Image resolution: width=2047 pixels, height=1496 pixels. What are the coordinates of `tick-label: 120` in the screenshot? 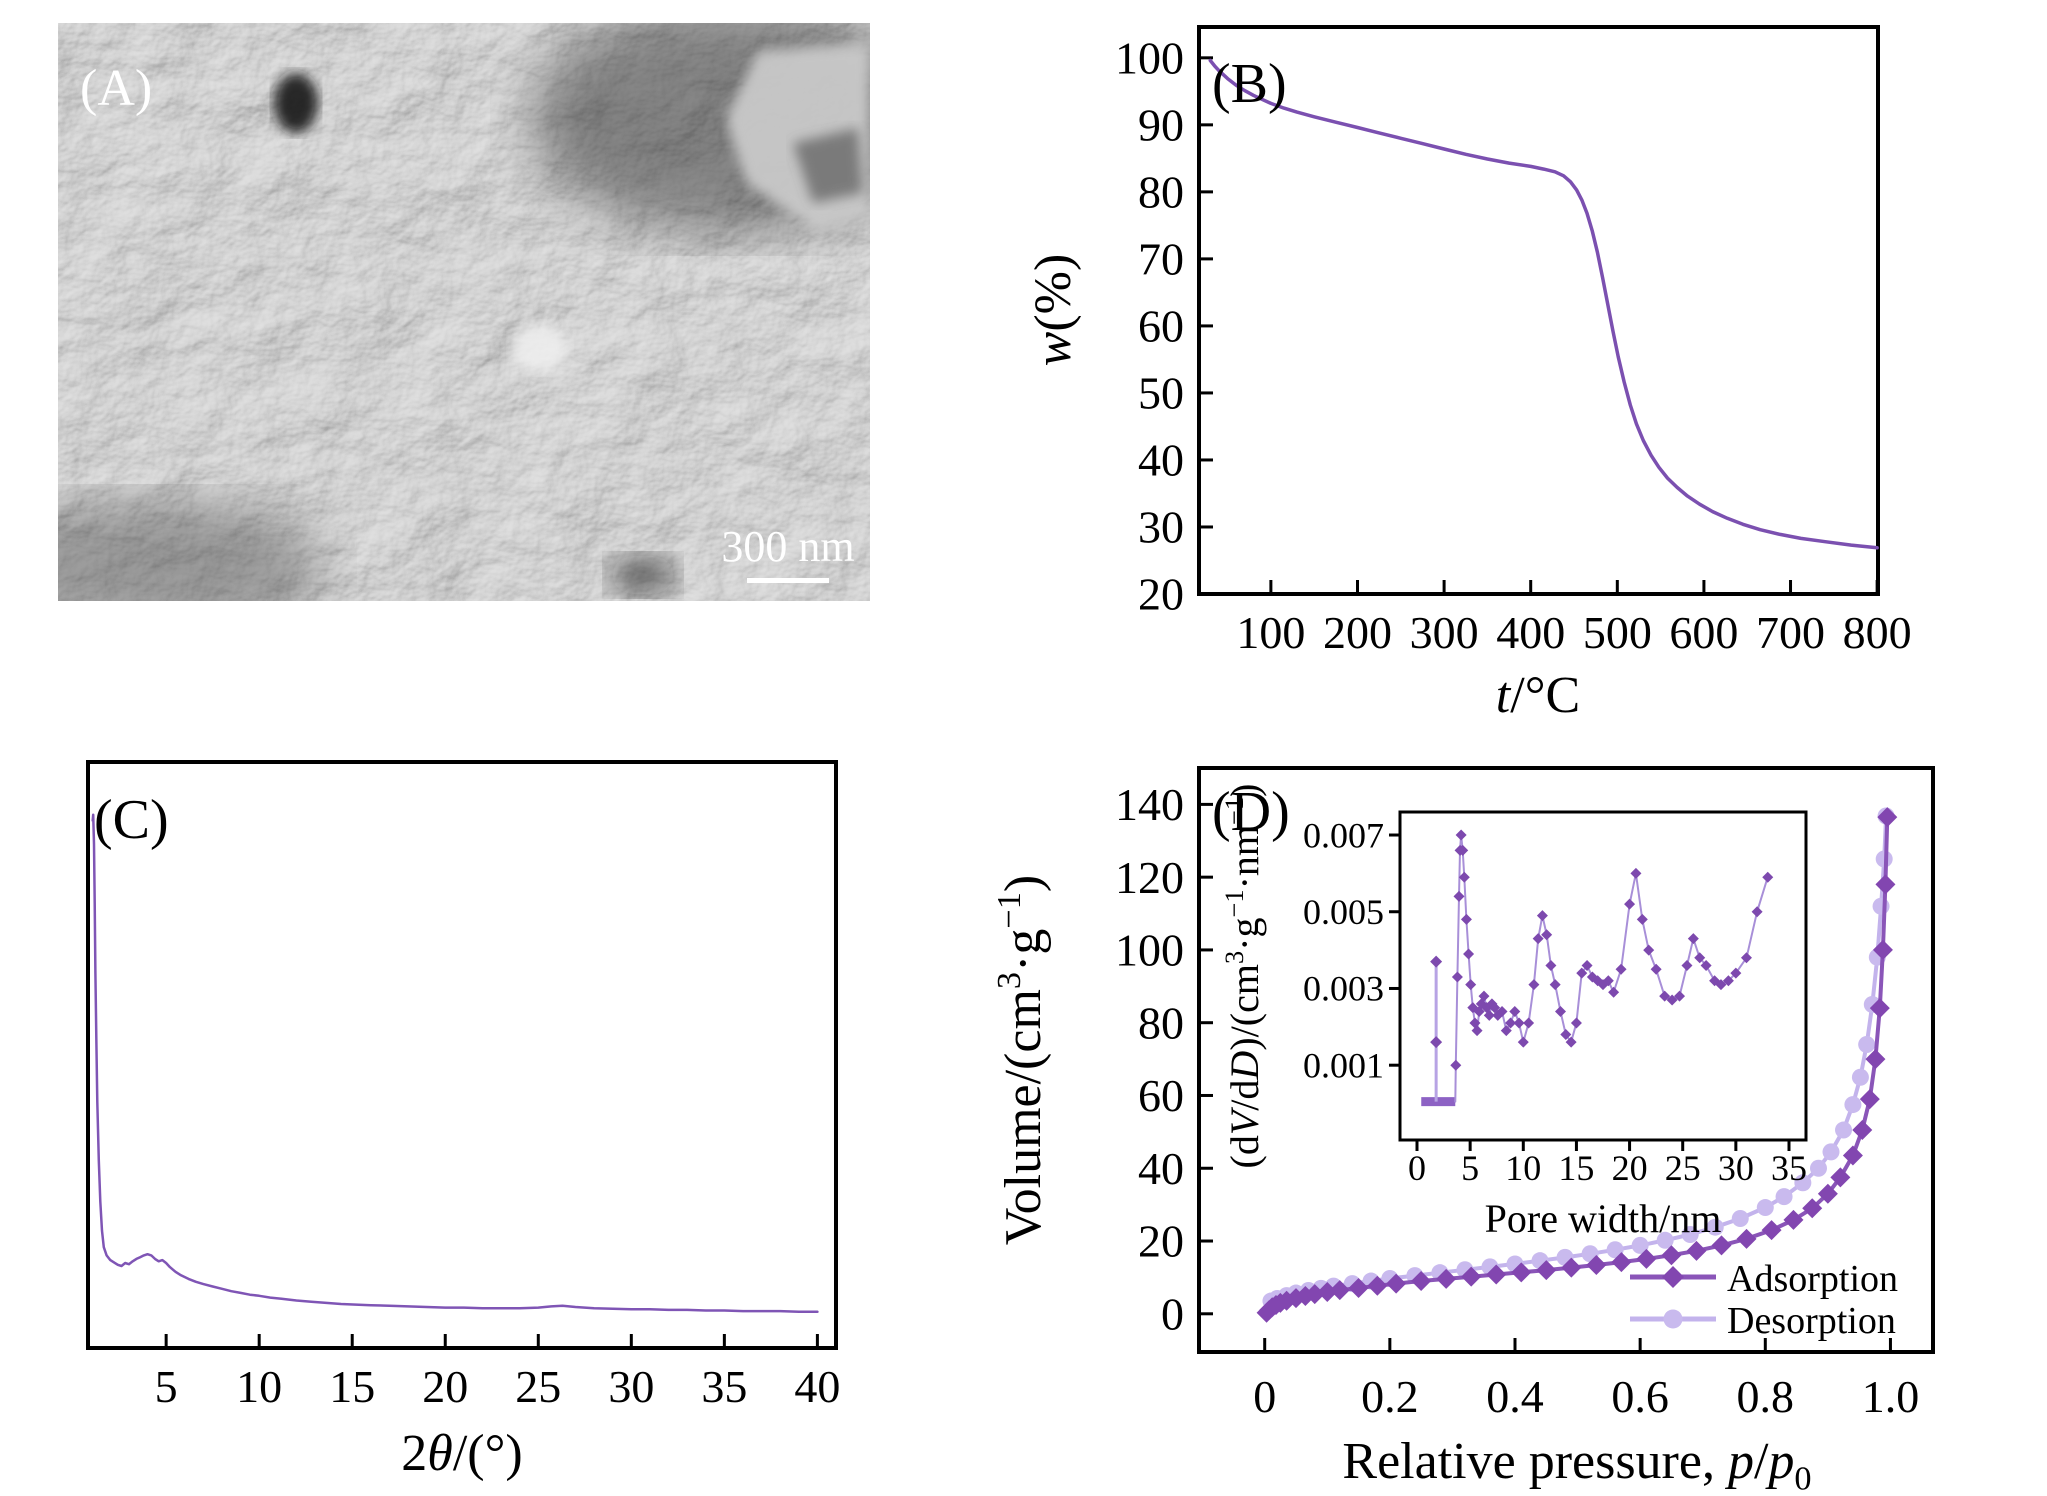 It's located at (1149, 877).